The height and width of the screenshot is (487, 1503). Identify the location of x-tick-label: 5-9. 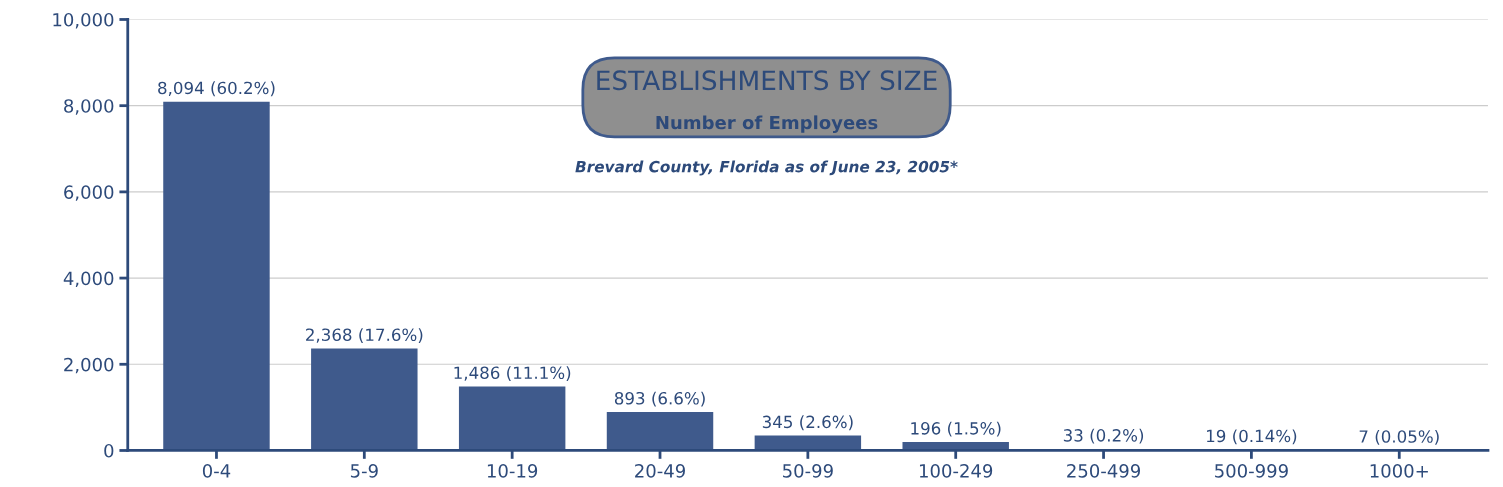
(364, 470).